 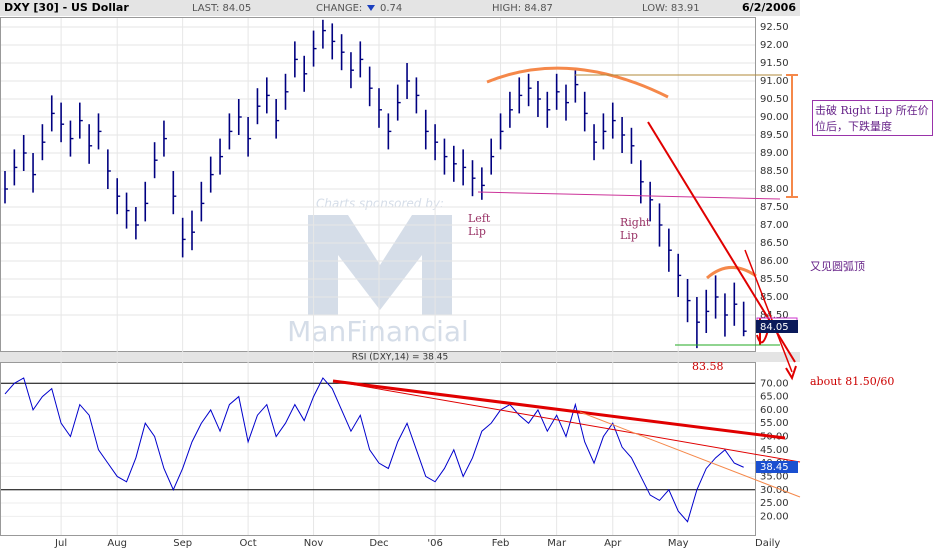 I want to click on y-tick-label: 88.00, so click(x=774, y=189).